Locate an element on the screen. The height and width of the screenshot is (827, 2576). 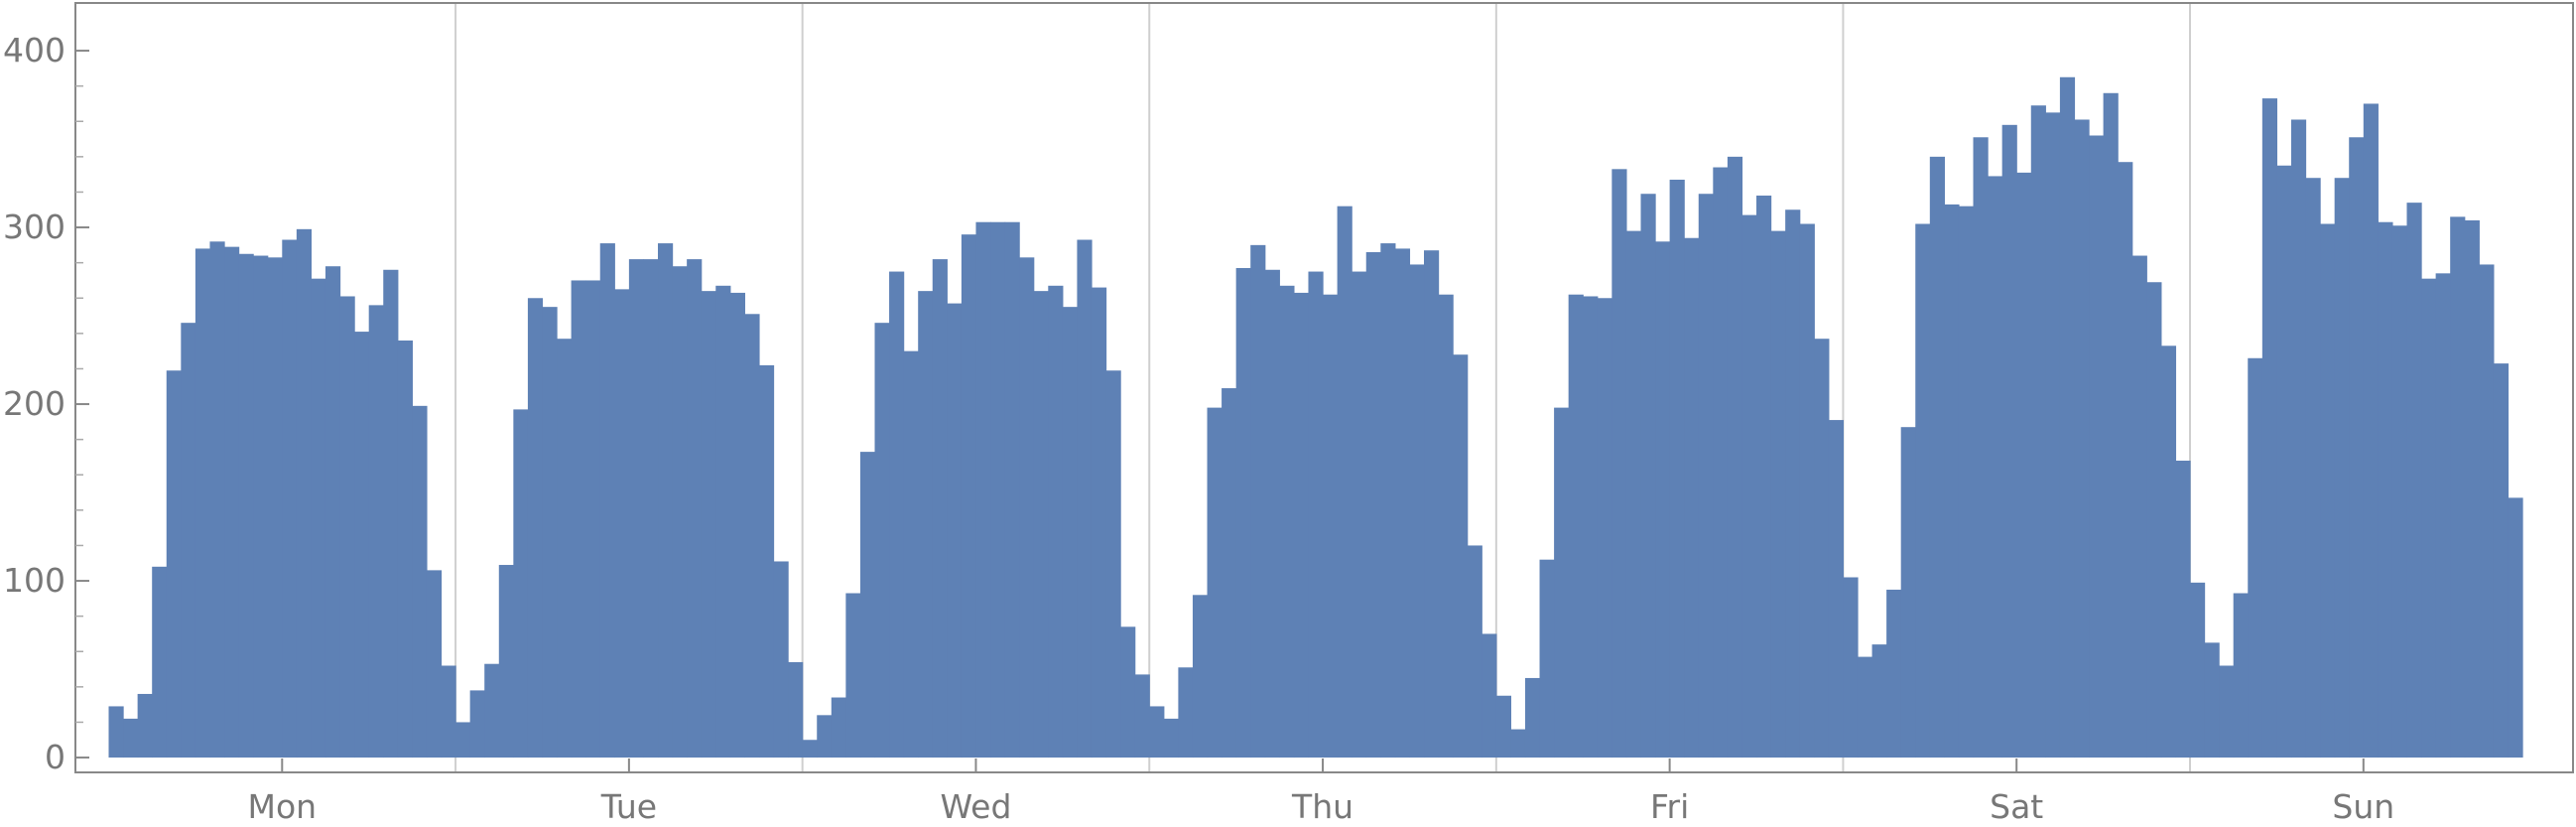
x-tick-label: Sun is located at coordinates (2363, 806).